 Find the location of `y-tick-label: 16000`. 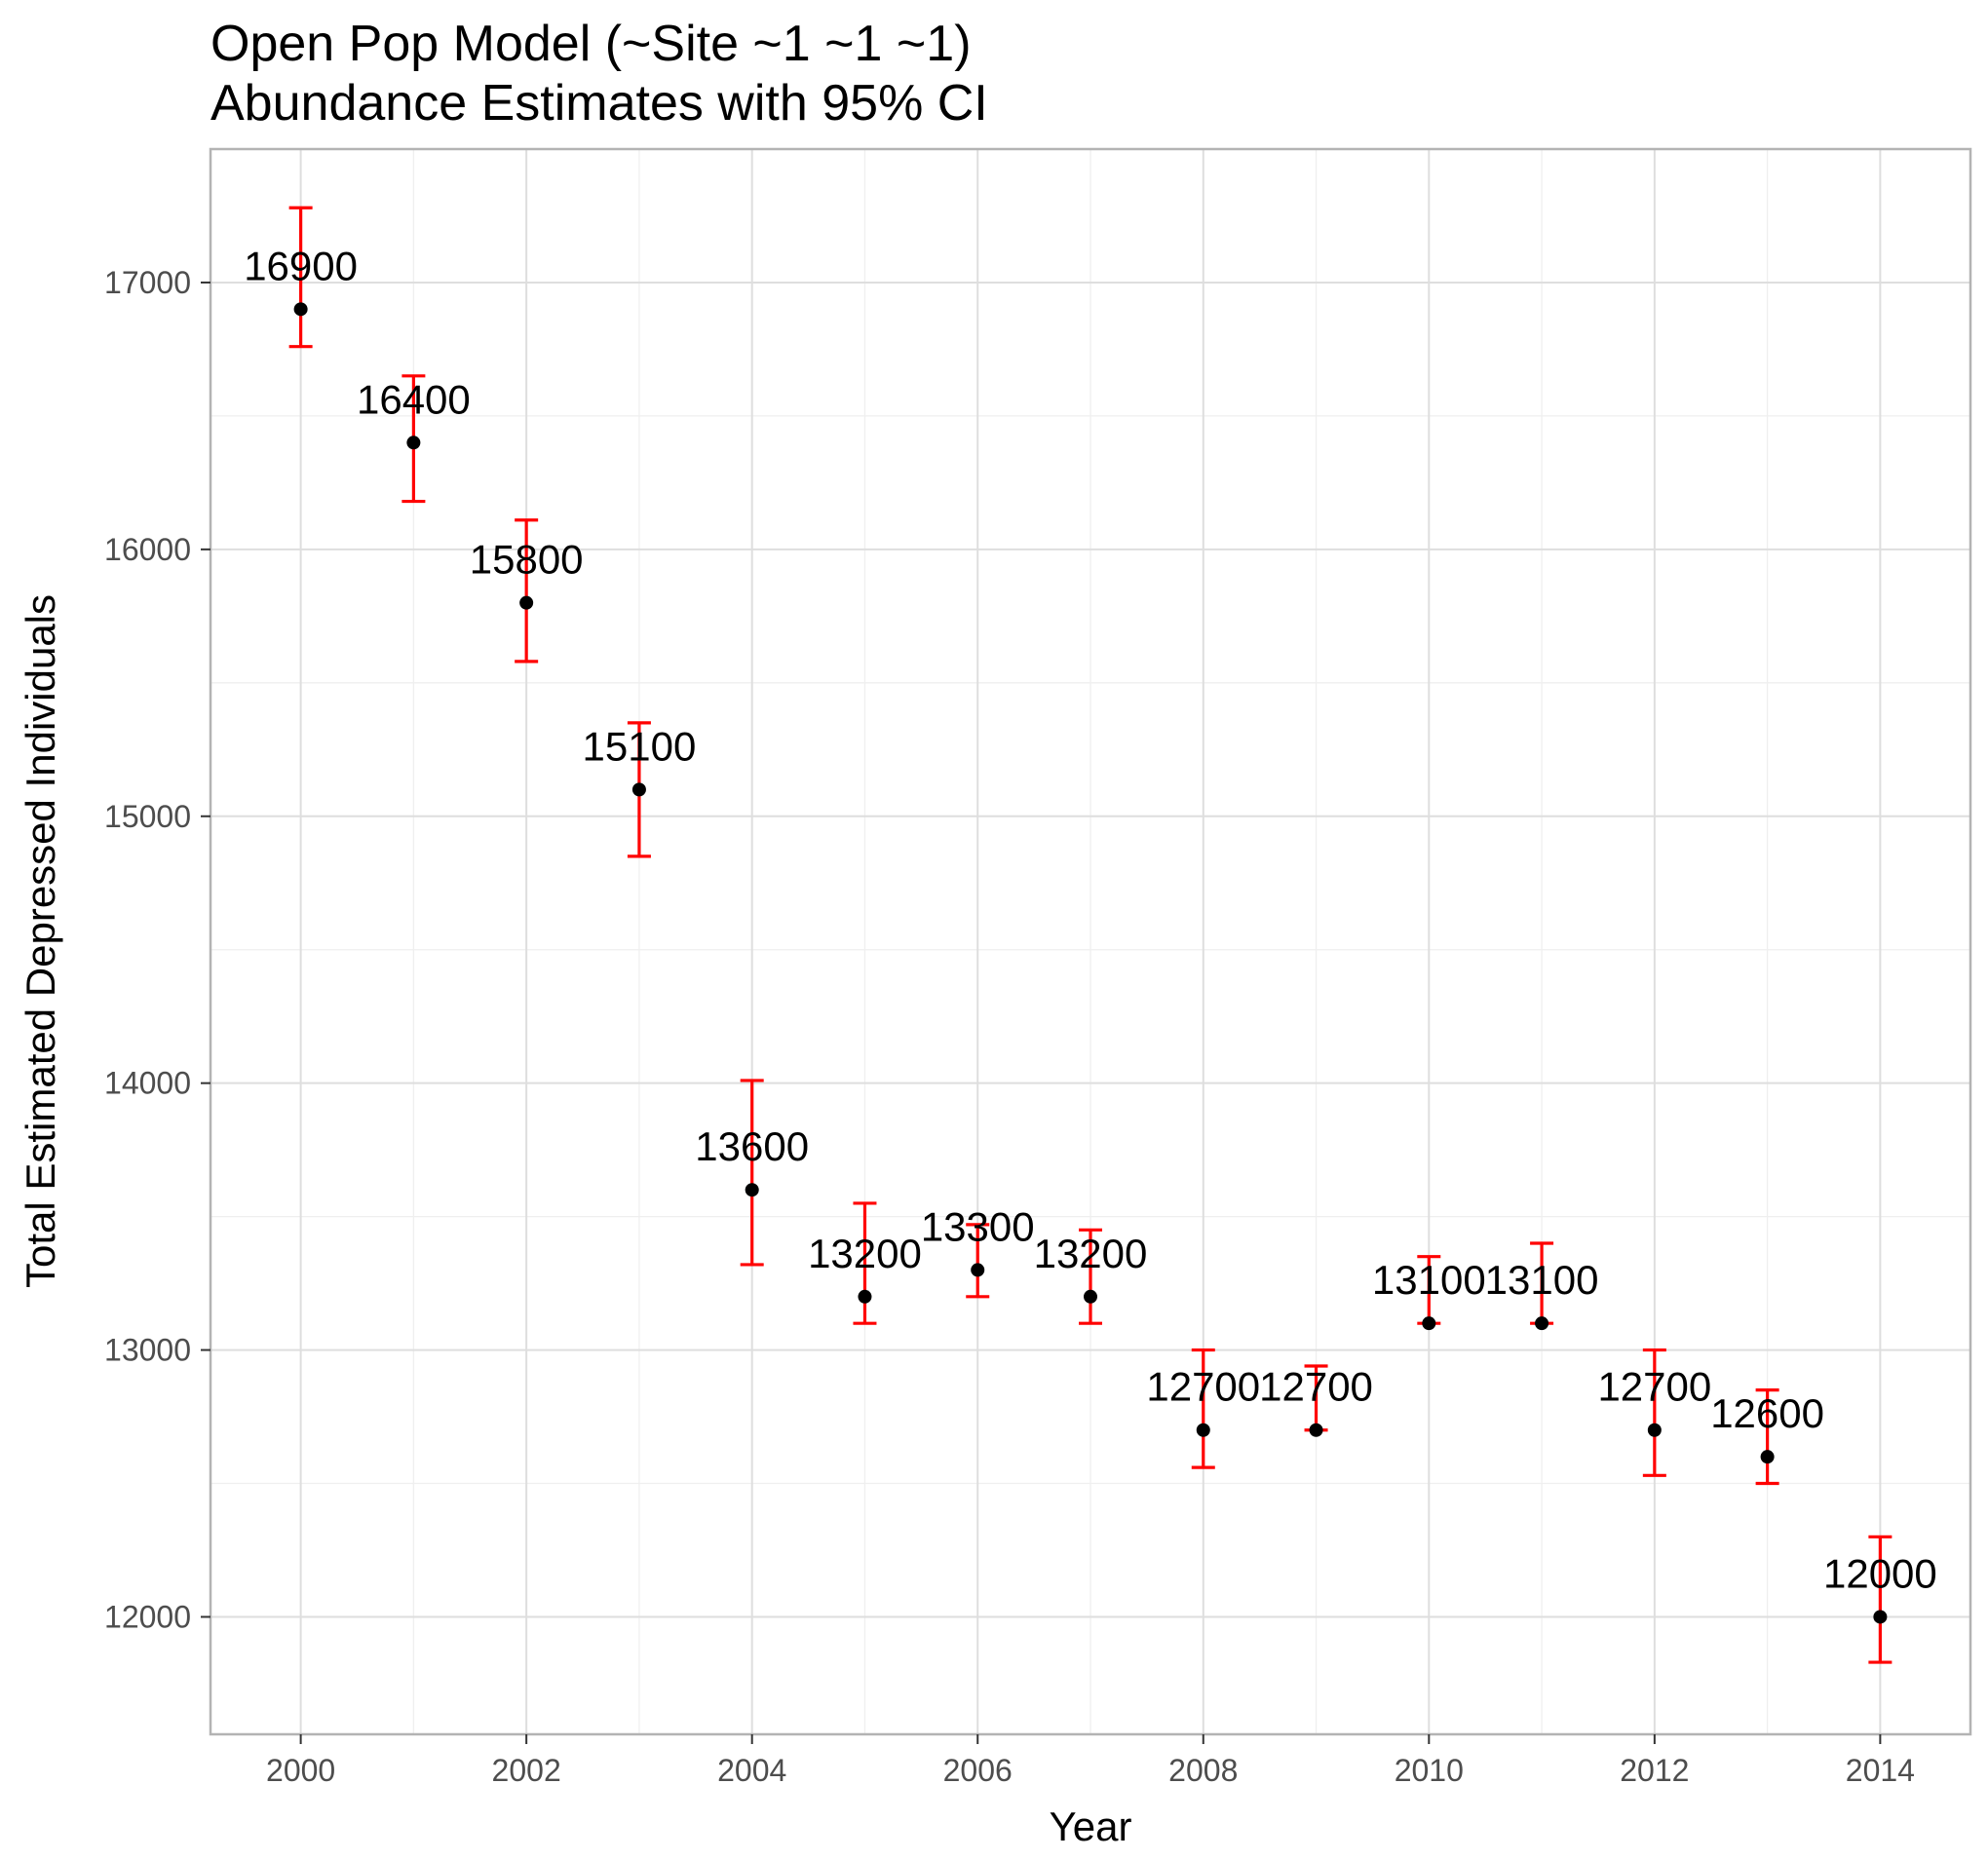

y-tick-label: 16000 is located at coordinates (148, 549).